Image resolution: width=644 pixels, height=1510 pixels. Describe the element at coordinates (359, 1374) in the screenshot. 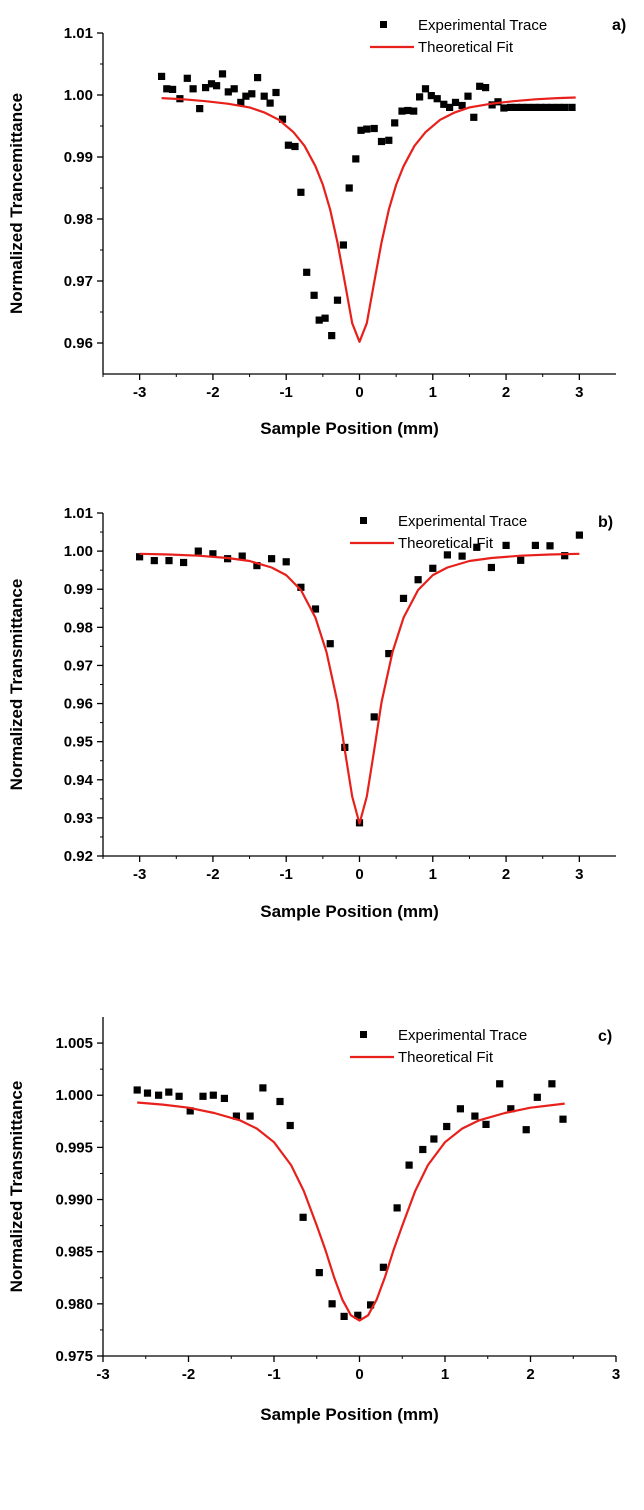

I see `x-tick-label: 0` at that location.